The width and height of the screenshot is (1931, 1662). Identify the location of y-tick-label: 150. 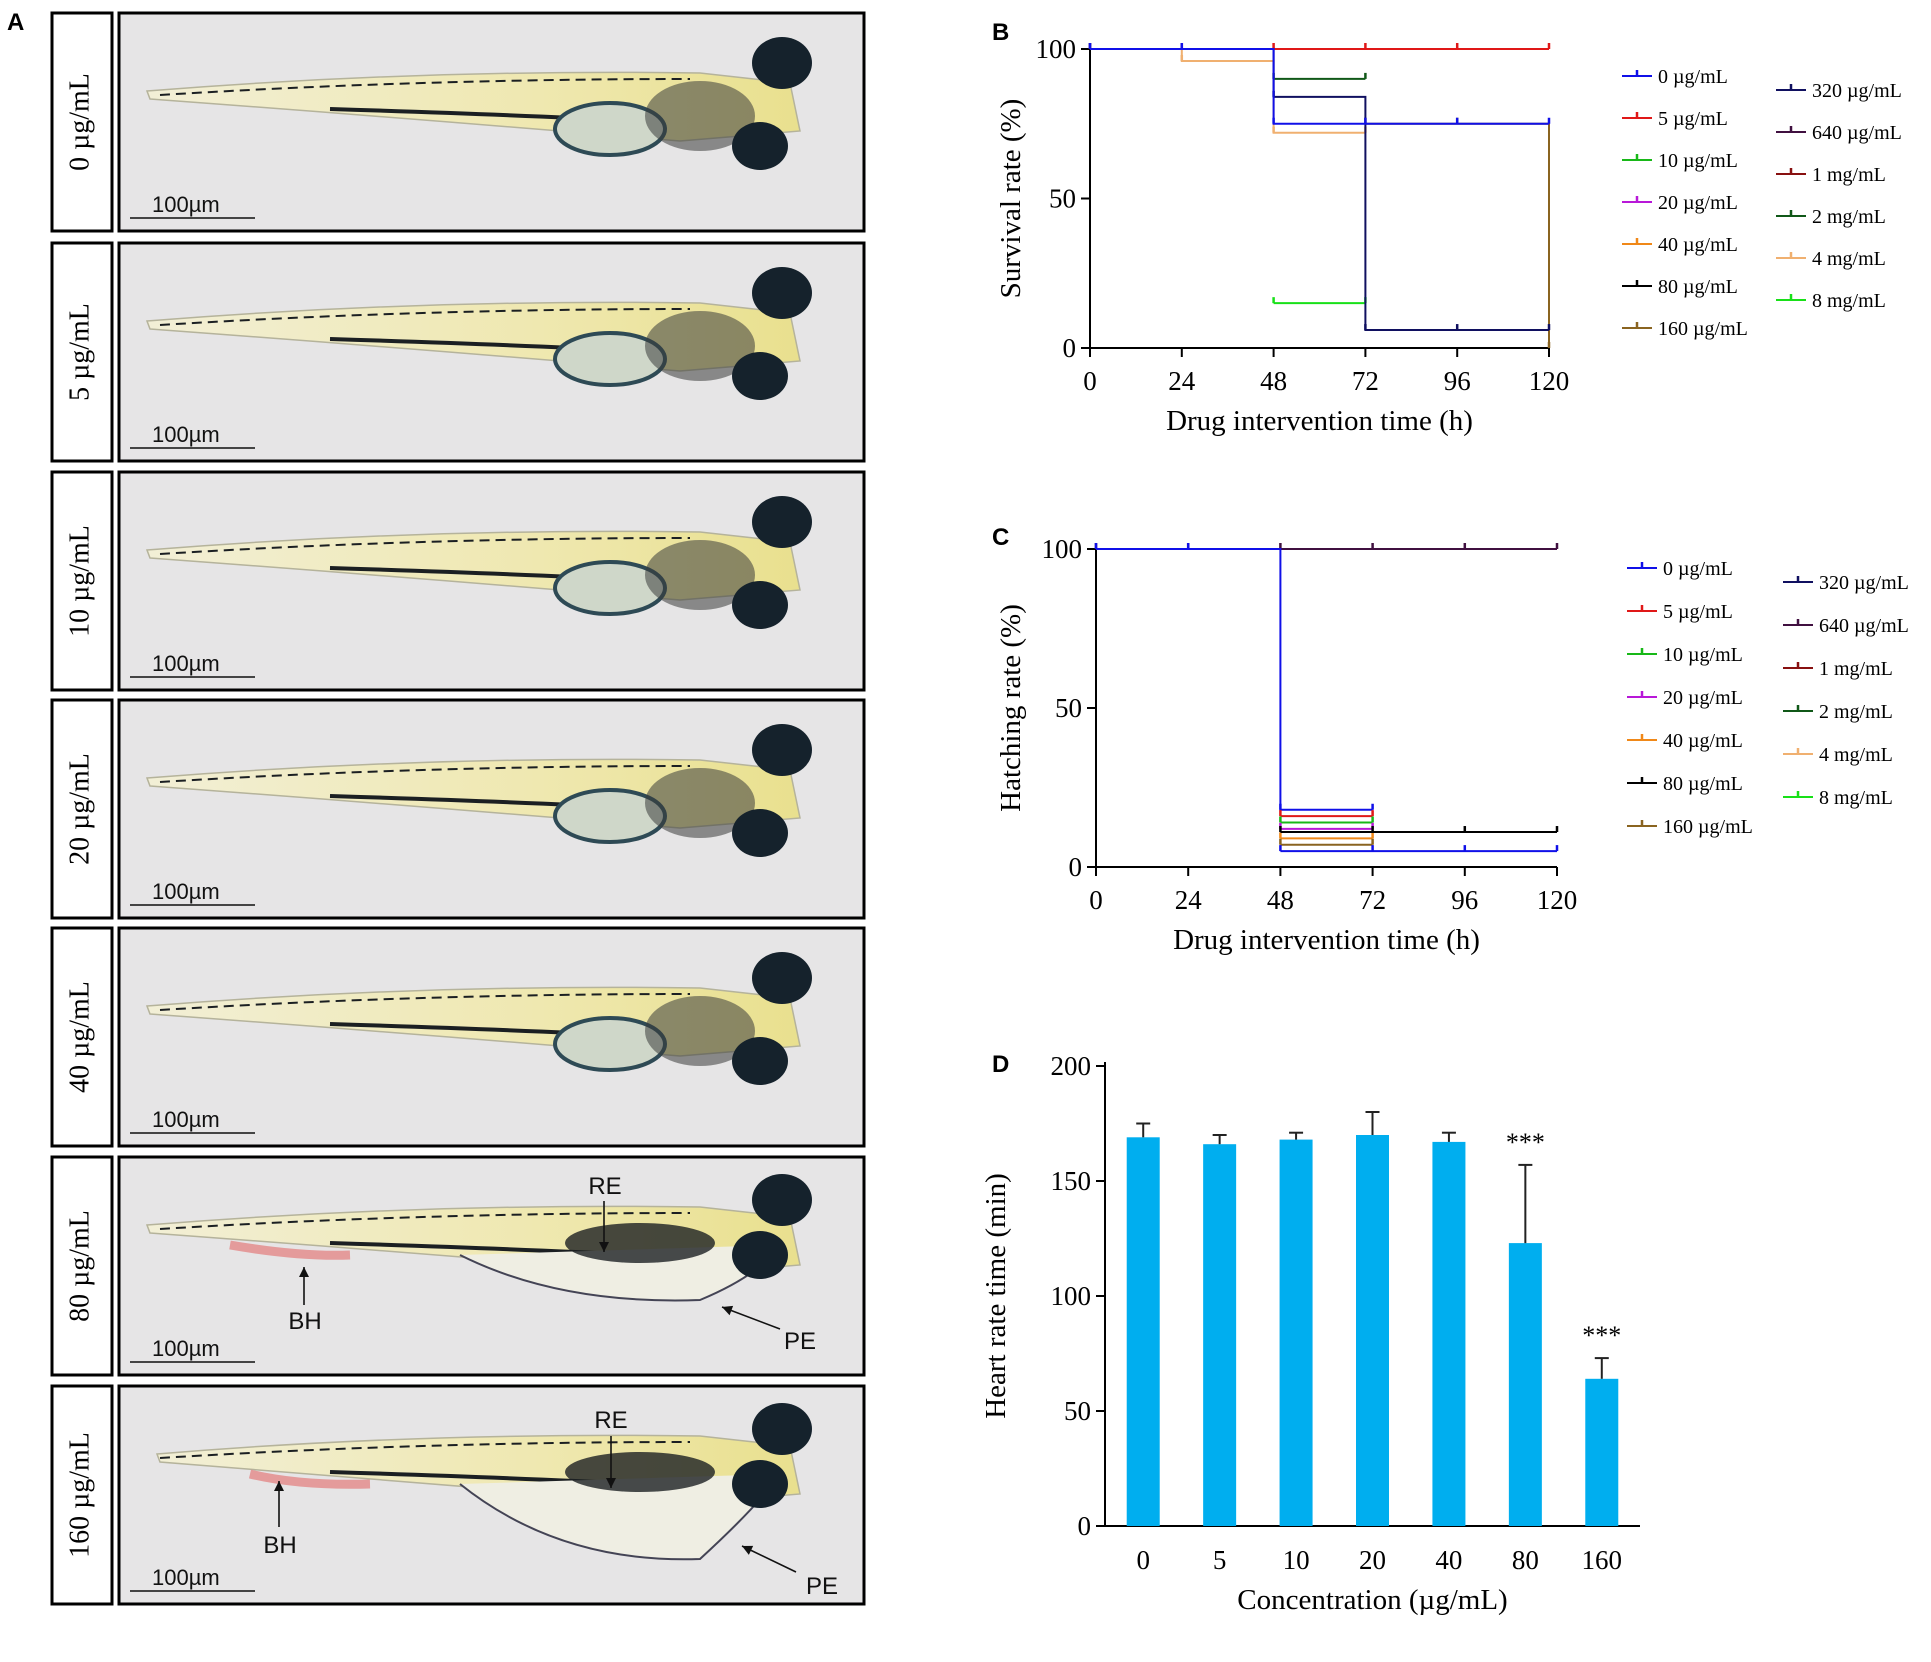
(1071, 1181).